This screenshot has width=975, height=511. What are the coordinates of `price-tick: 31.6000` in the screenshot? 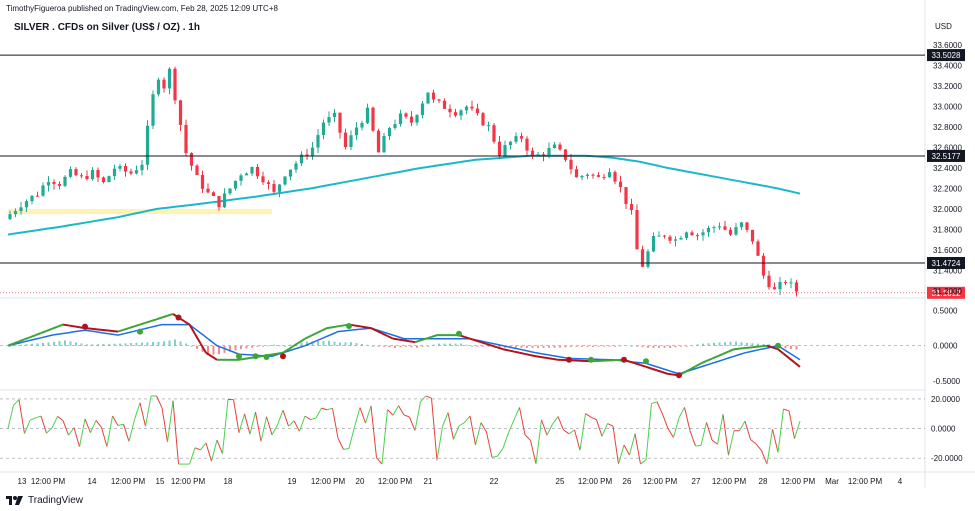 It's located at (947, 250).